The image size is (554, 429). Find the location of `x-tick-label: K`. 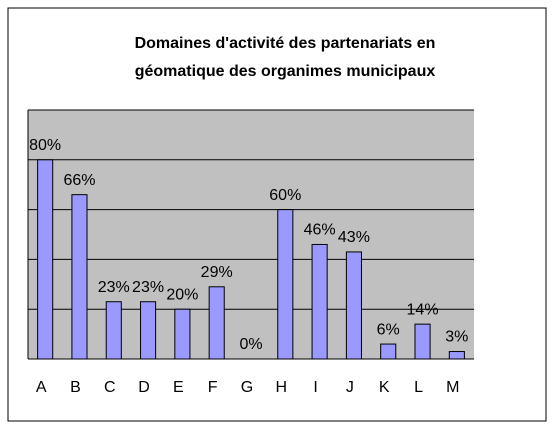

x-tick-label: K is located at coordinates (384, 387).